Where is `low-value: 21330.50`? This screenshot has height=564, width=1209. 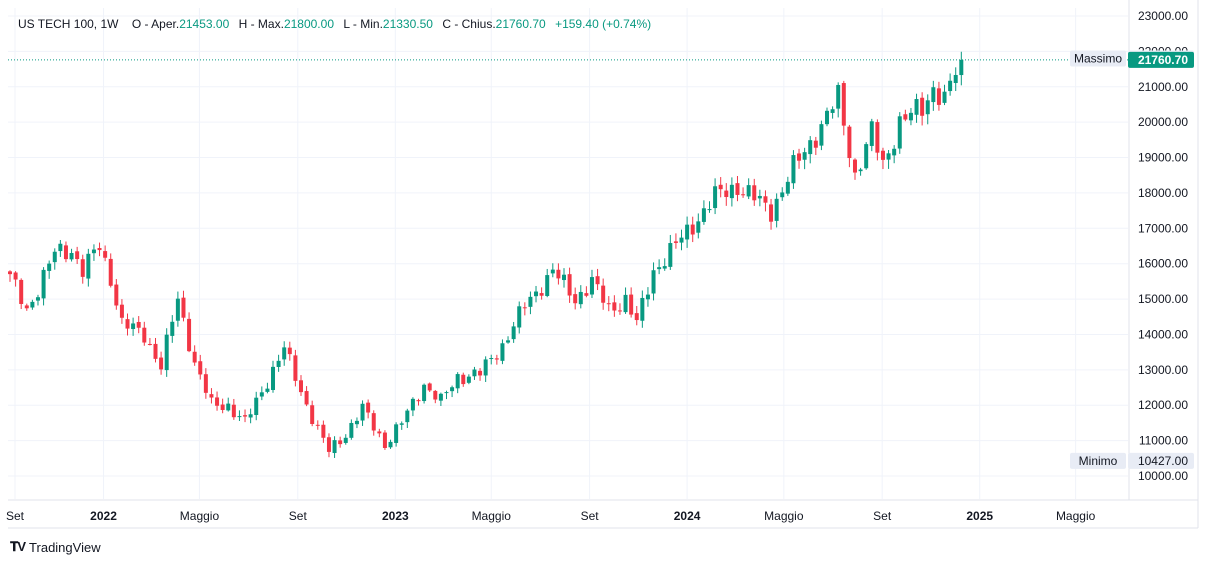 low-value: 21330.50 is located at coordinates (407, 24).